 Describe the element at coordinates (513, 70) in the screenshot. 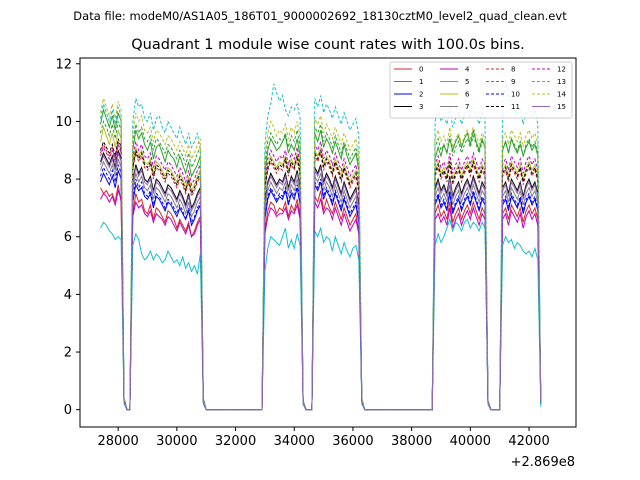

I see `legend-label-8: 8` at that location.